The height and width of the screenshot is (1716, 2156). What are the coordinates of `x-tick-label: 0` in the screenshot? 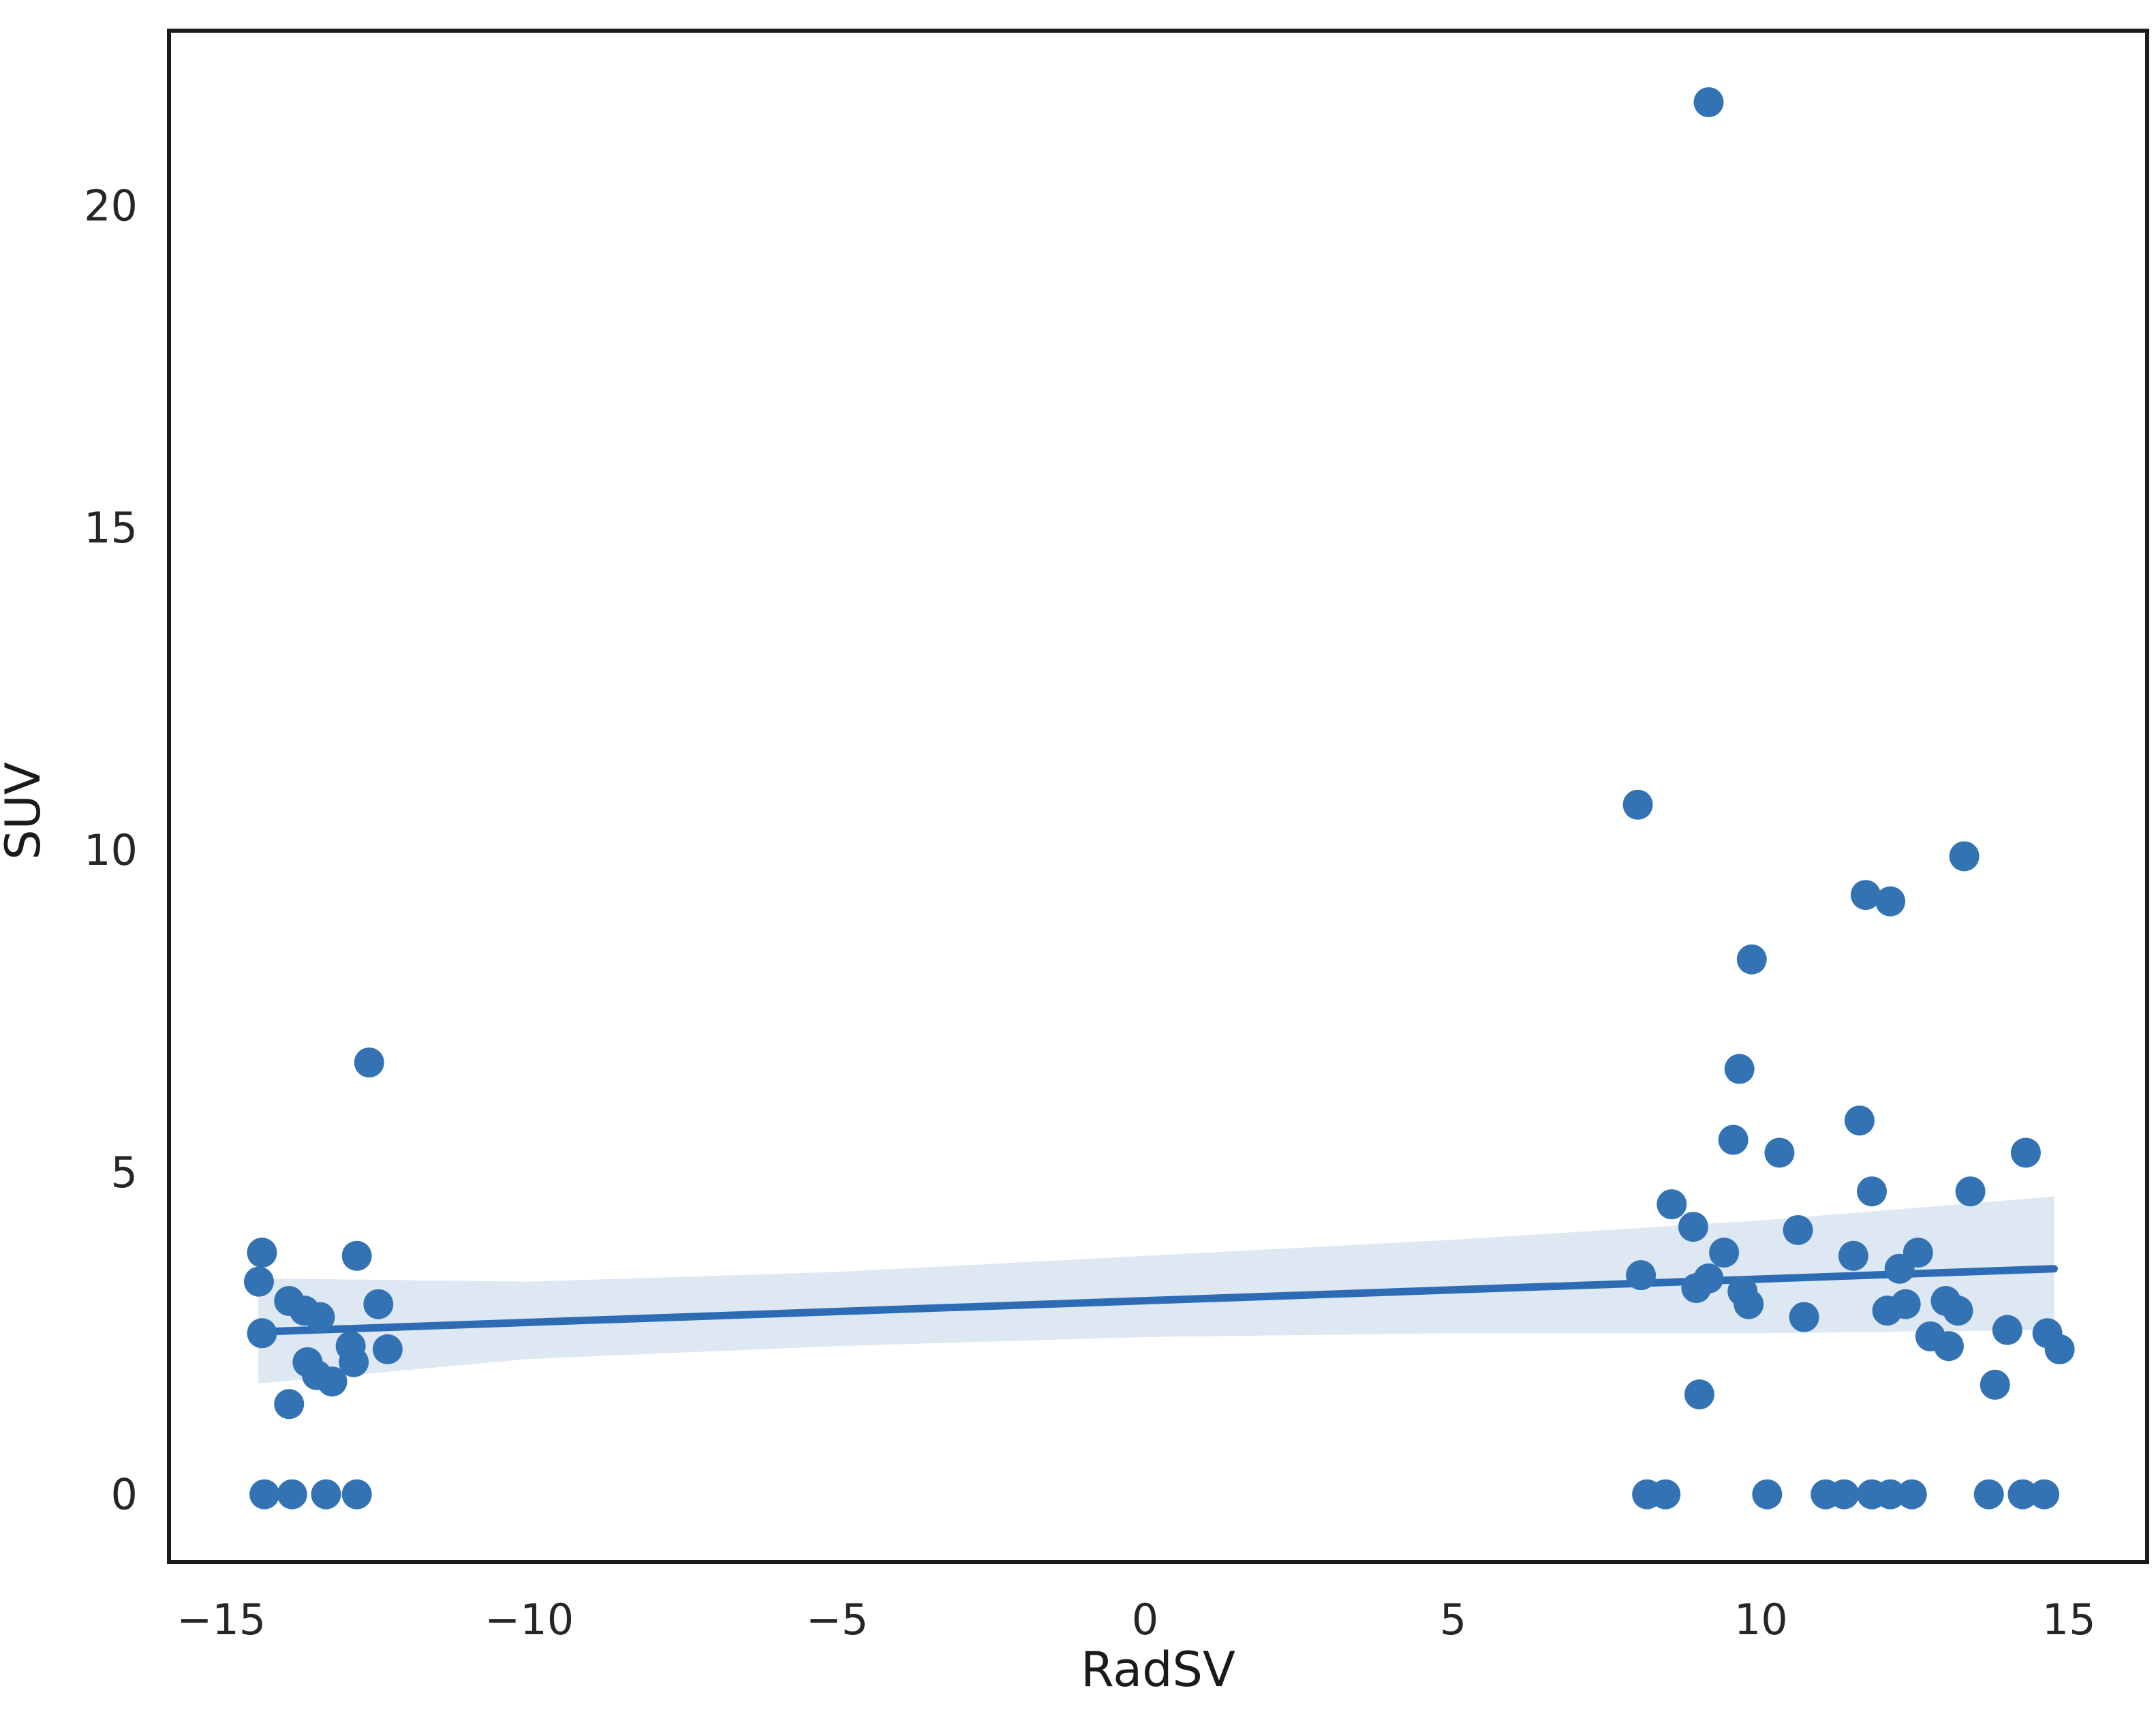 It's located at (1145, 1619).